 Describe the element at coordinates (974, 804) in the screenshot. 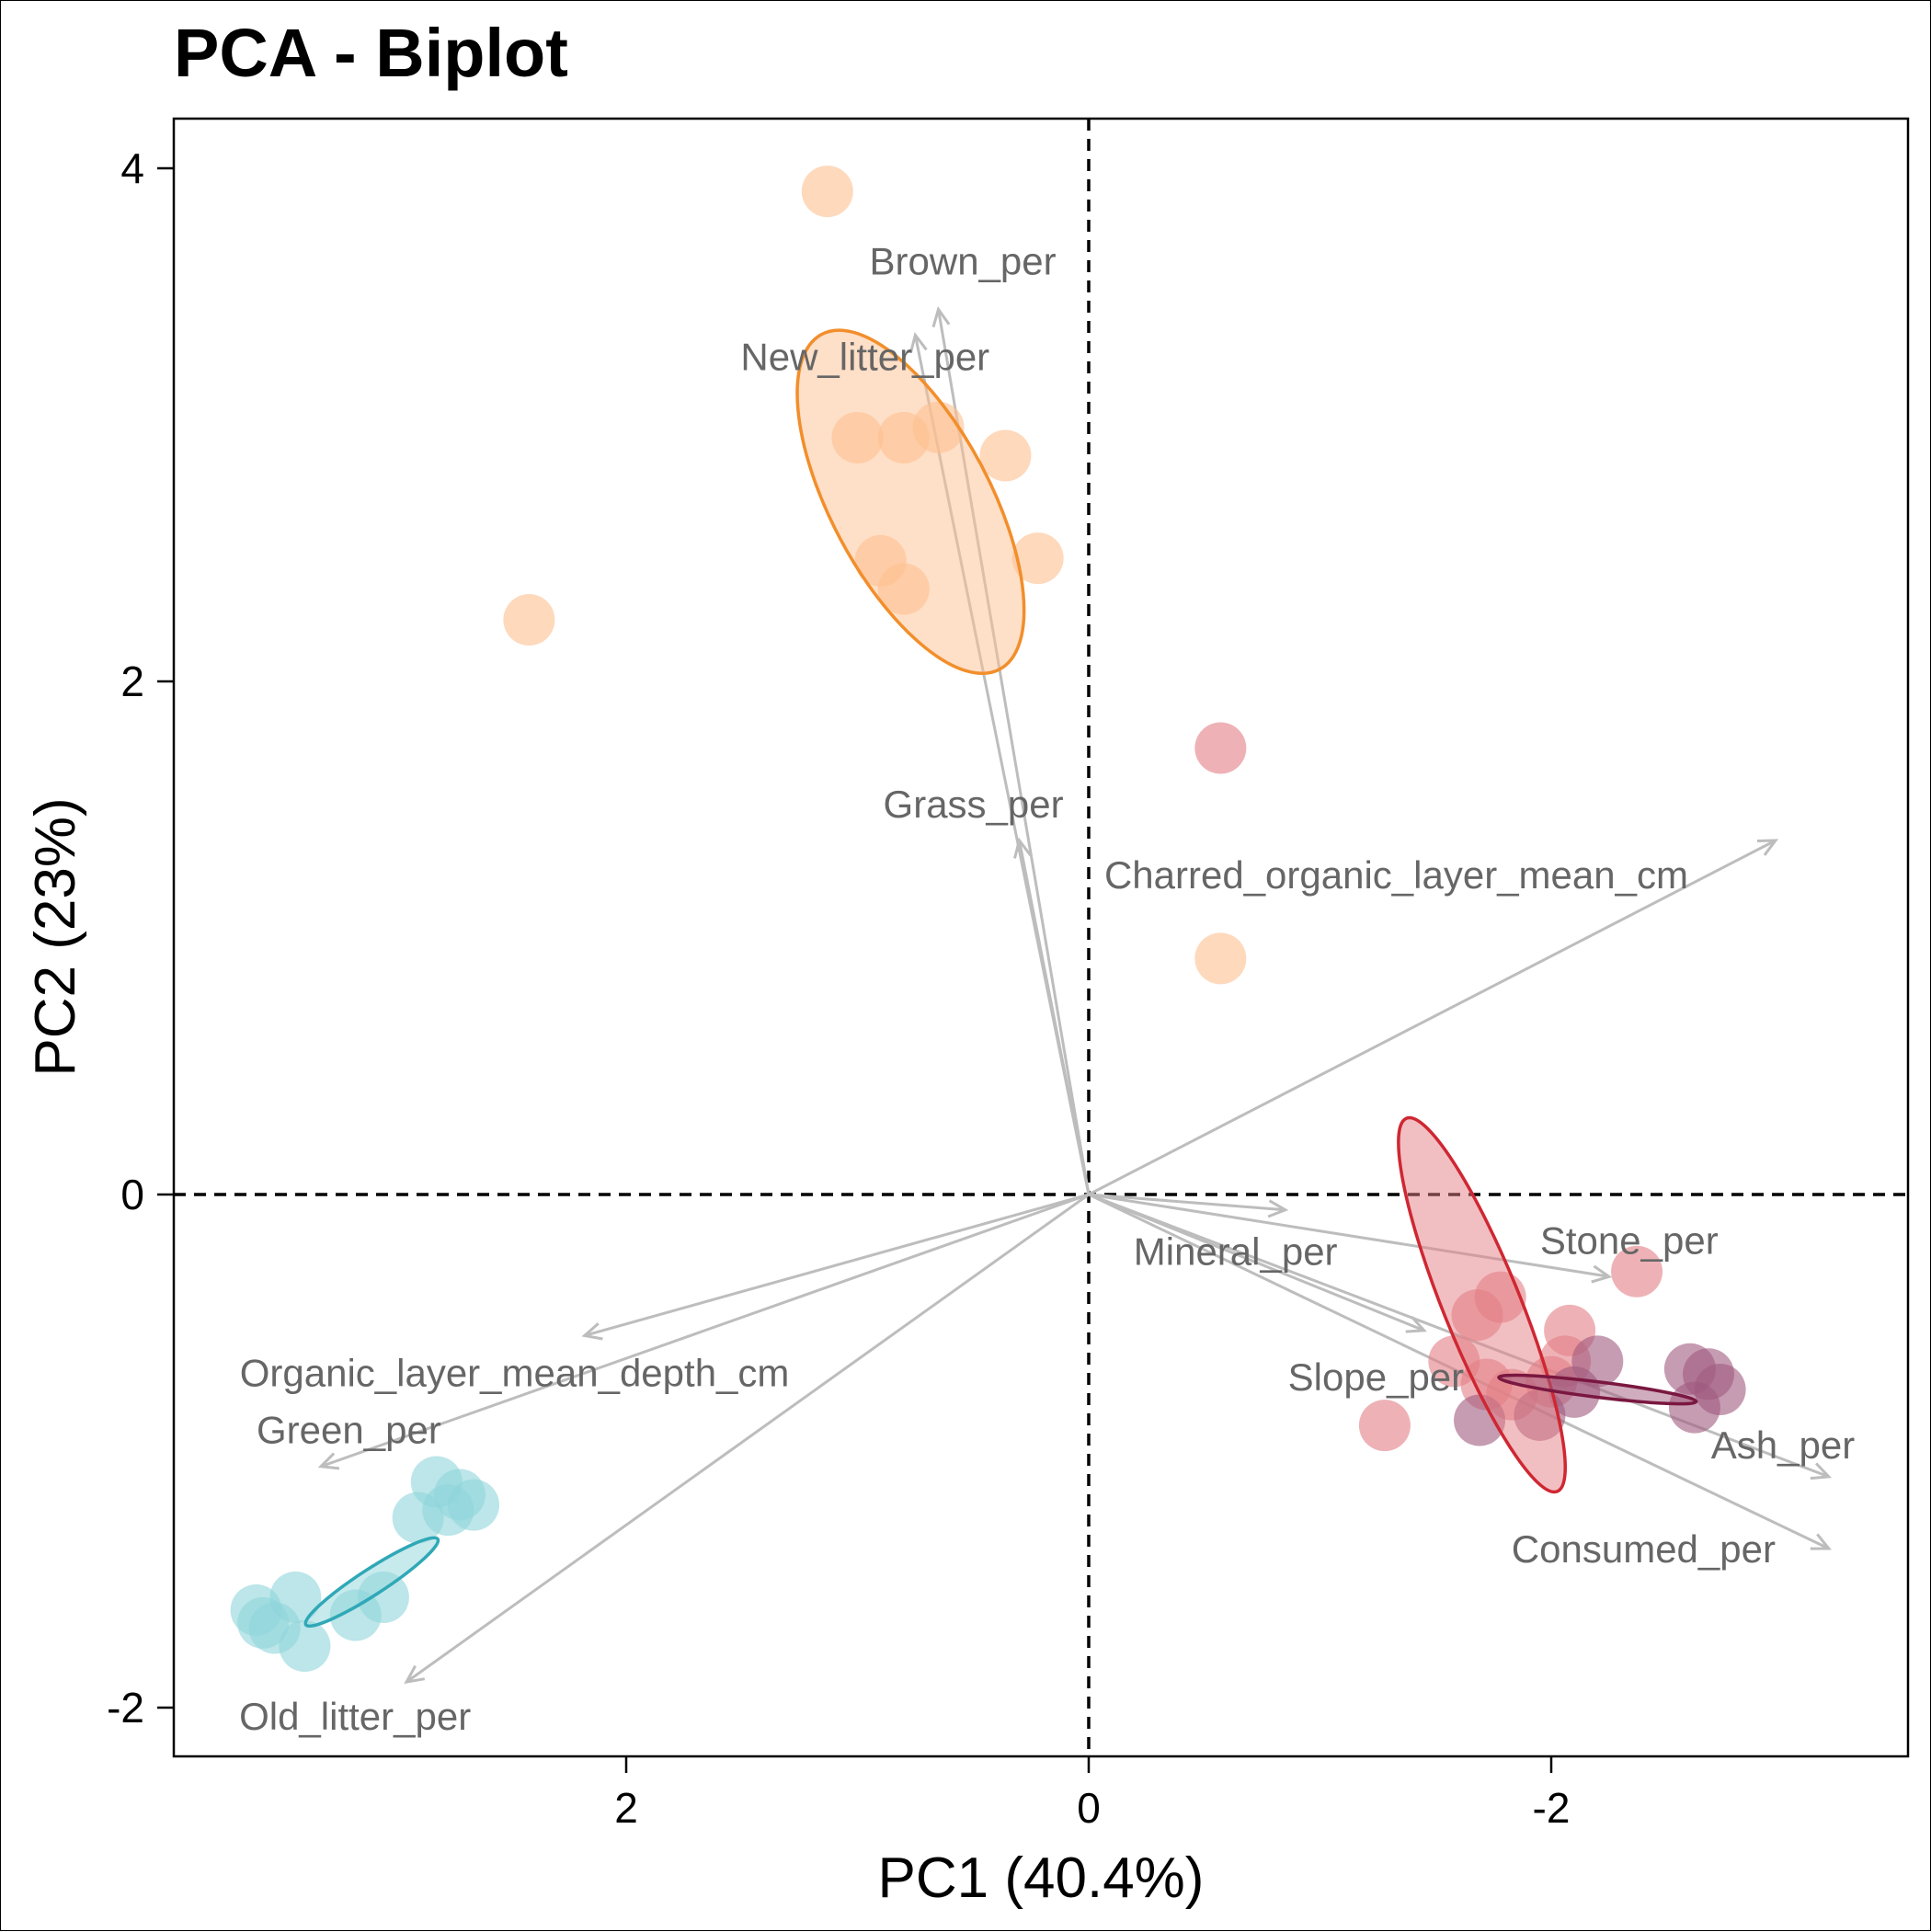

I see `variable-label: Grass_per` at that location.